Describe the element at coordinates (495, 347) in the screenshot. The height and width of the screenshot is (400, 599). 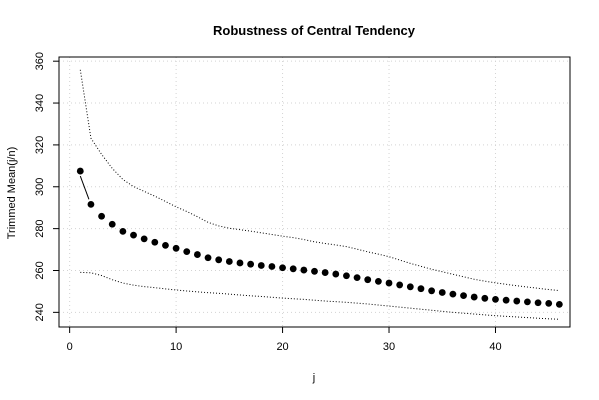
I see `x-tick-label: 40` at that location.